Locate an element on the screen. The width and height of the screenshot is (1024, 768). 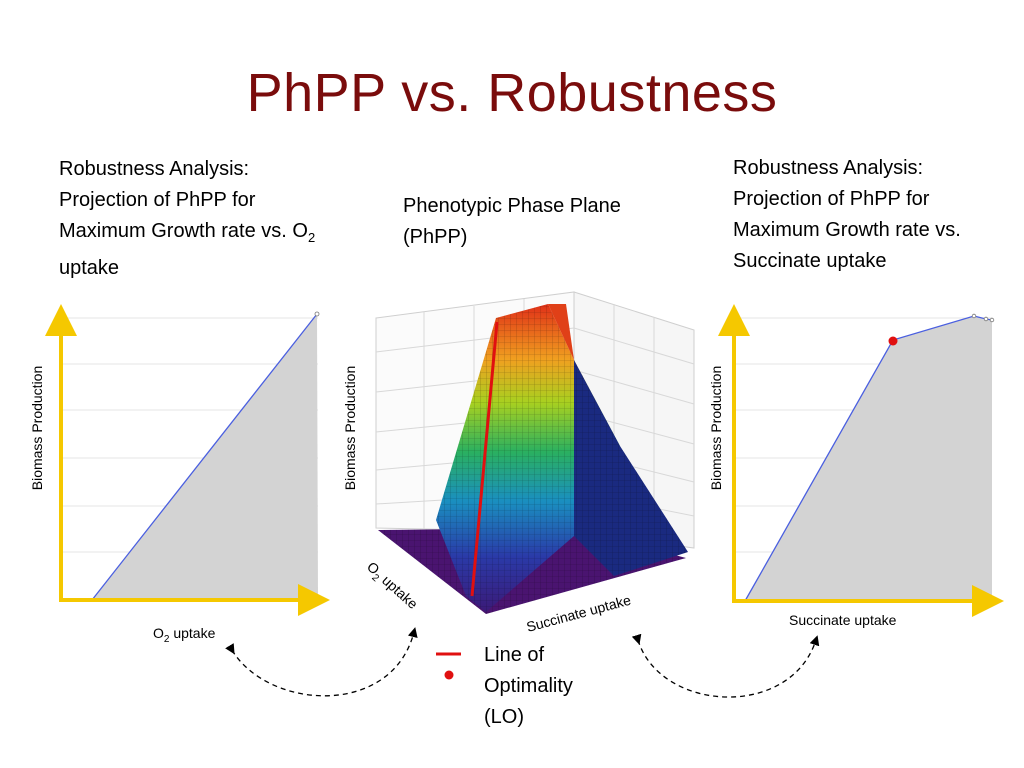
left-caption-line-1: Robustness Analysis: is located at coordinates (154, 169).